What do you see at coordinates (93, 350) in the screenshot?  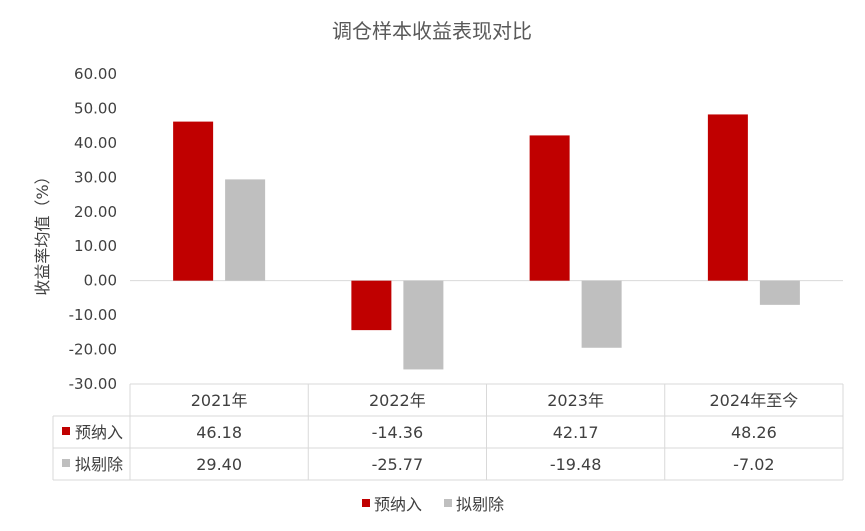 I see `y-tick-label: -20.00` at bounding box center [93, 350].